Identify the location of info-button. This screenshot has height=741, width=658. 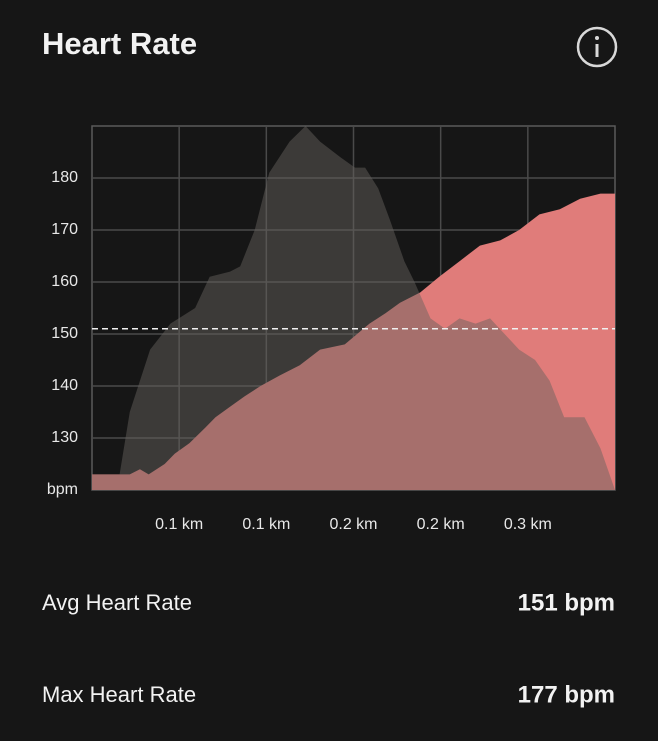
(597, 47).